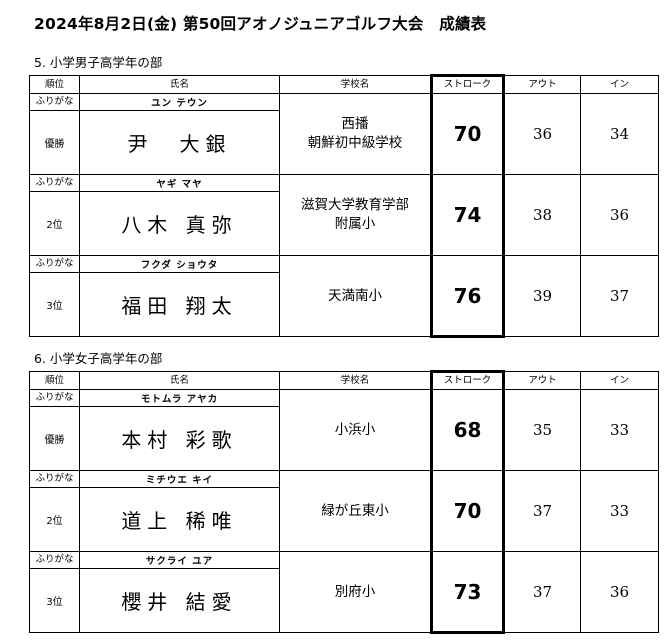  I want to click on section-title-girls: 6. 小学女子高学年の部, so click(98, 358).